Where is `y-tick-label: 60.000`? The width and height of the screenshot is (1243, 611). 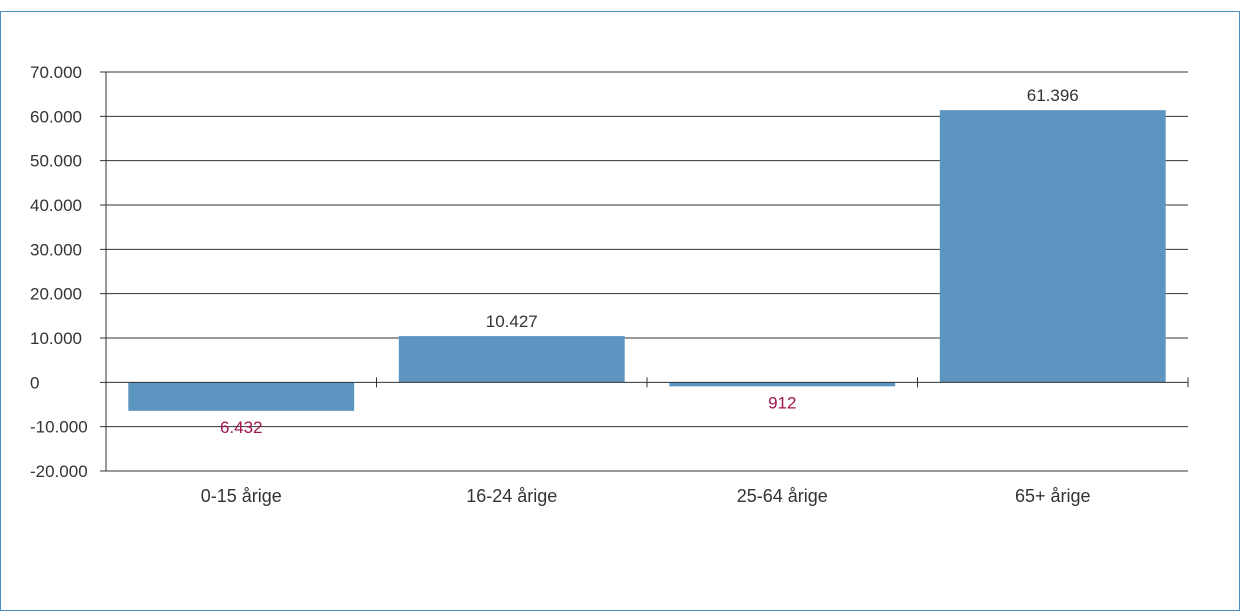
y-tick-label: 60.000 is located at coordinates (56, 116).